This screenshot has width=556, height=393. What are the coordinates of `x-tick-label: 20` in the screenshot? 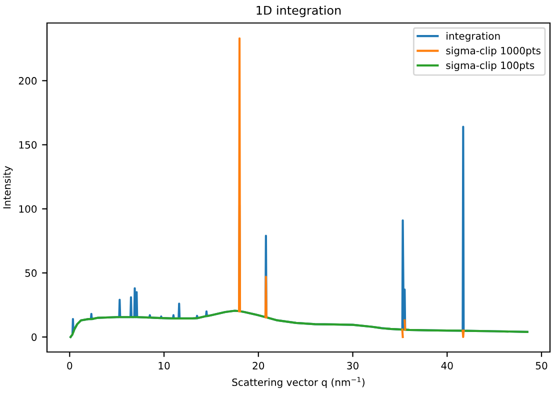 It's located at (258, 366).